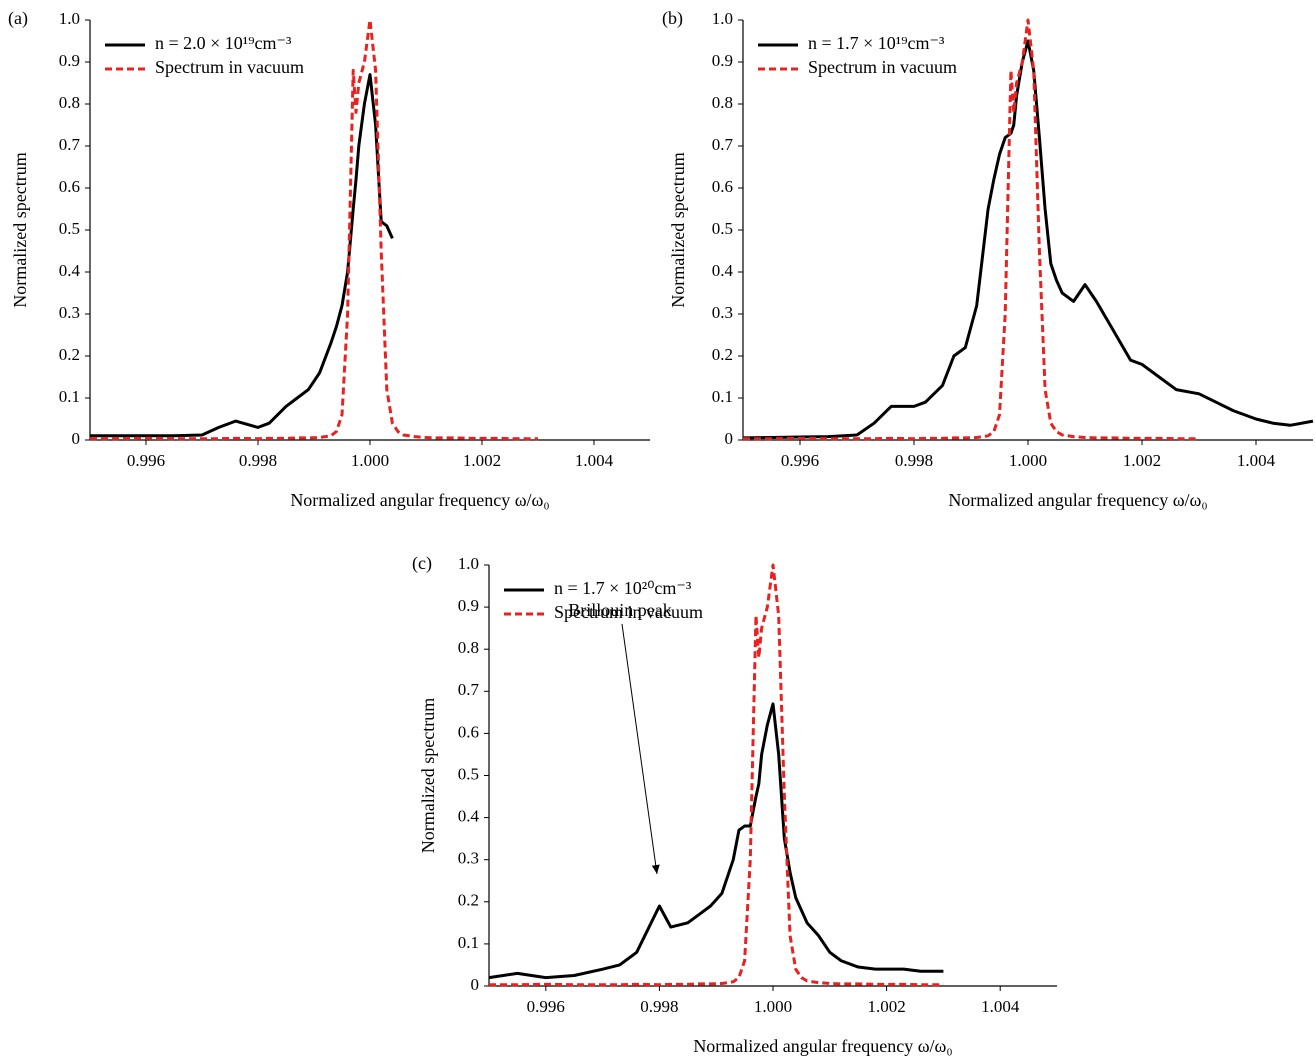 This screenshot has height=1061, width=1315. I want to click on panel-label: (b), so click(672, 18).